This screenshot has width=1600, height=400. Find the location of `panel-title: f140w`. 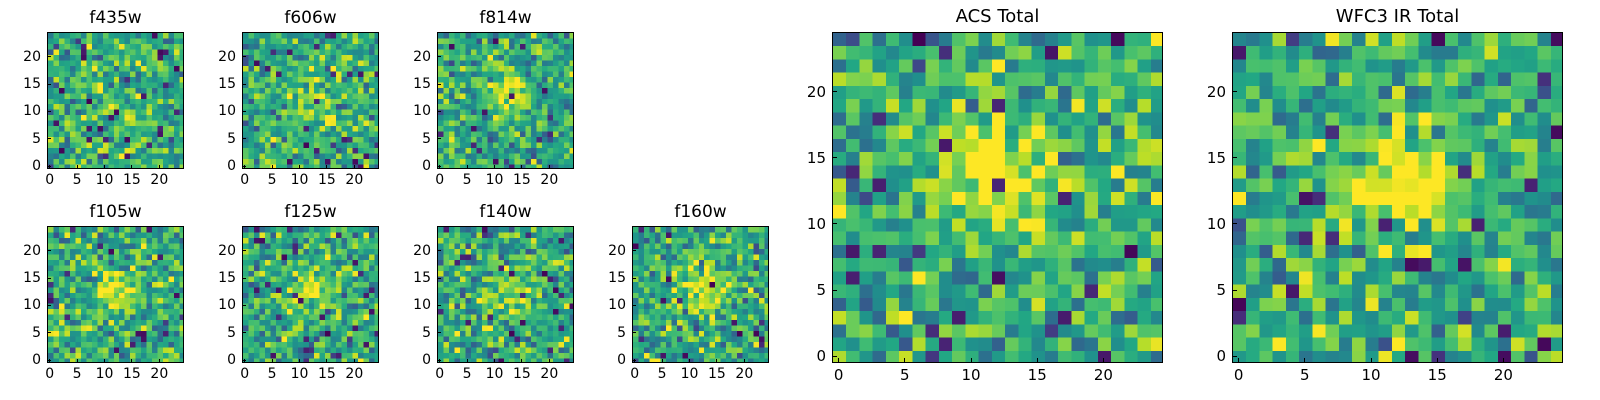

panel-title: f140w is located at coordinates (505, 212).